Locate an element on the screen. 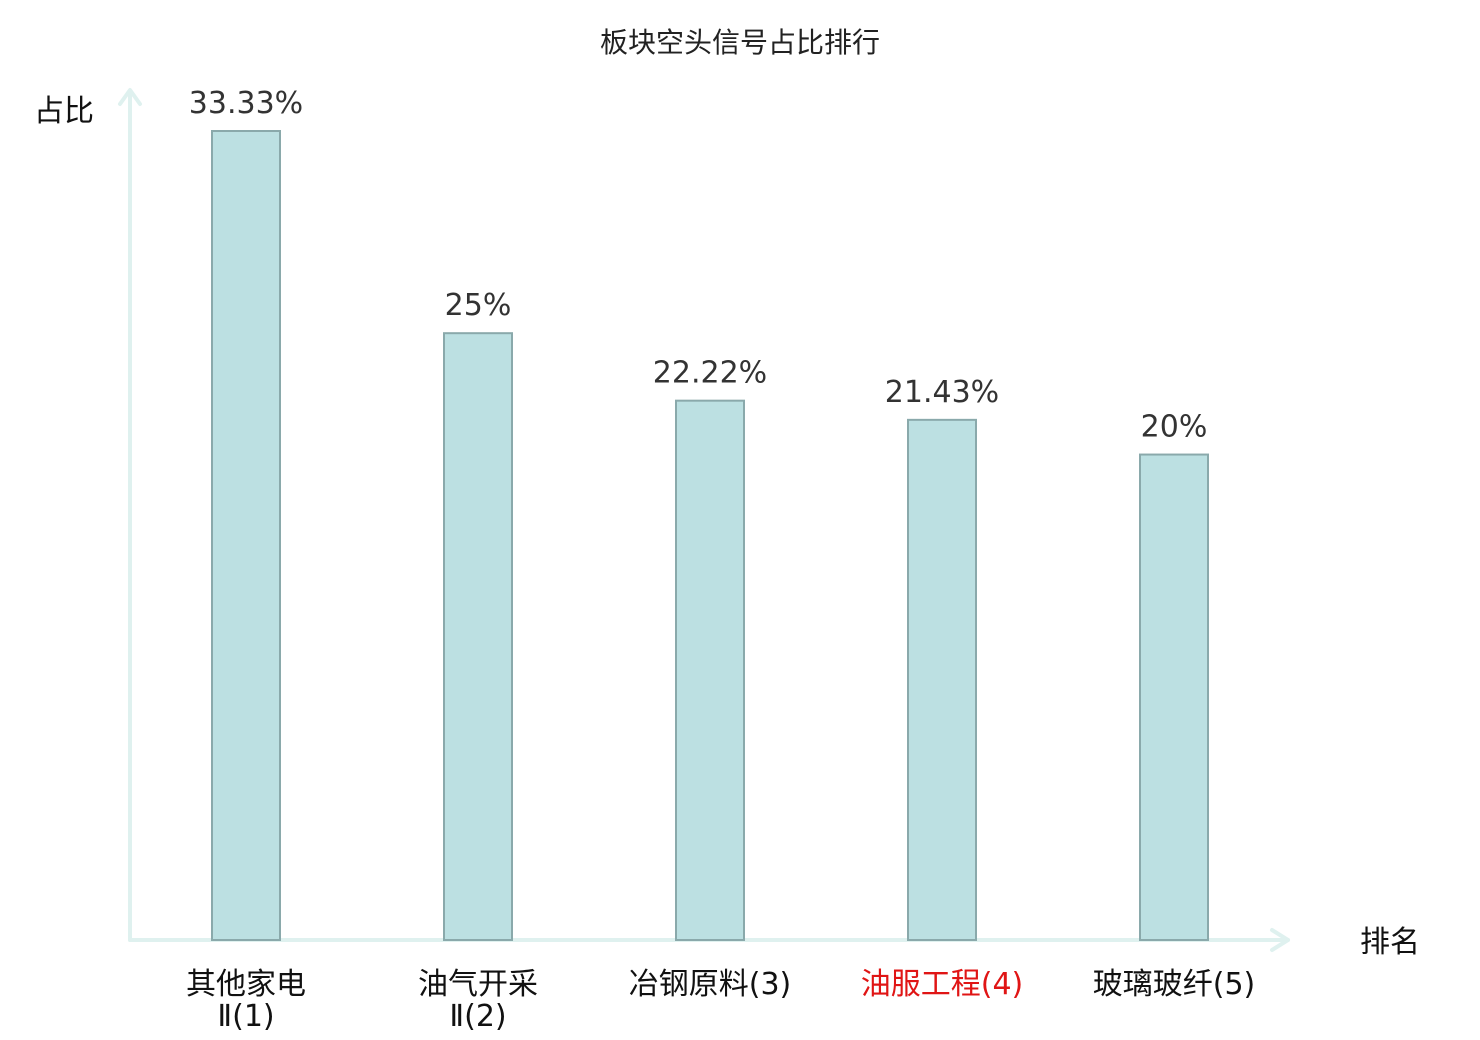 This screenshot has height=1040, width=1480. category-sublabel-1: Ⅱ(1) is located at coordinates (245, 1016).